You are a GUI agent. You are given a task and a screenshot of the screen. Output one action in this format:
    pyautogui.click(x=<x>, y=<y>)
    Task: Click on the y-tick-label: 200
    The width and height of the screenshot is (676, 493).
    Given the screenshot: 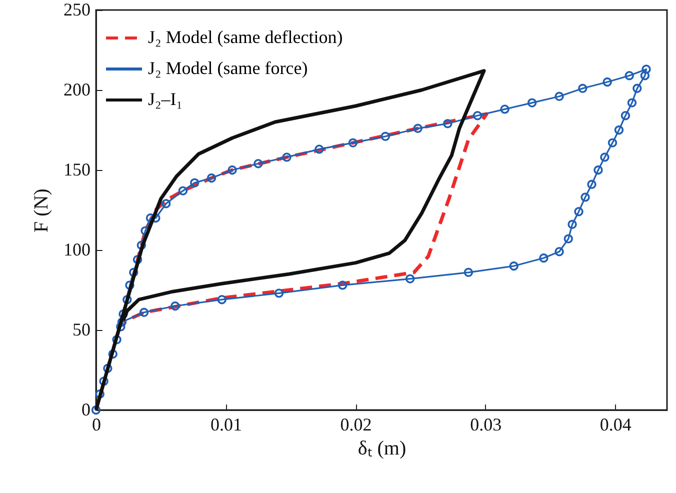 What is the action you would take?
    pyautogui.click(x=77, y=90)
    